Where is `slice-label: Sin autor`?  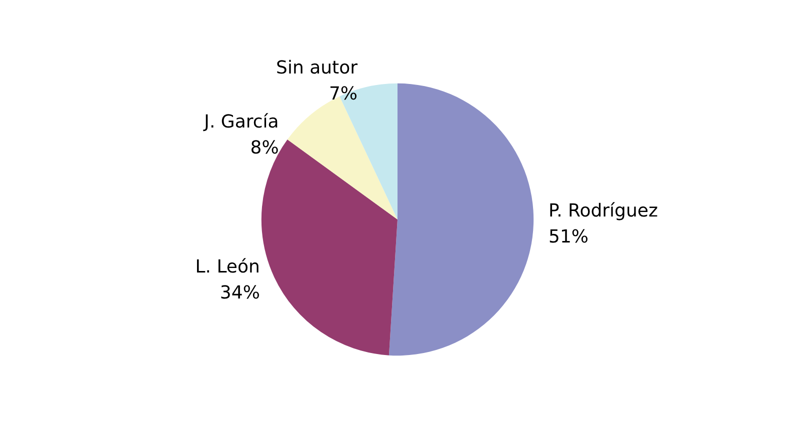 slice-label: Sin autor is located at coordinates (317, 67).